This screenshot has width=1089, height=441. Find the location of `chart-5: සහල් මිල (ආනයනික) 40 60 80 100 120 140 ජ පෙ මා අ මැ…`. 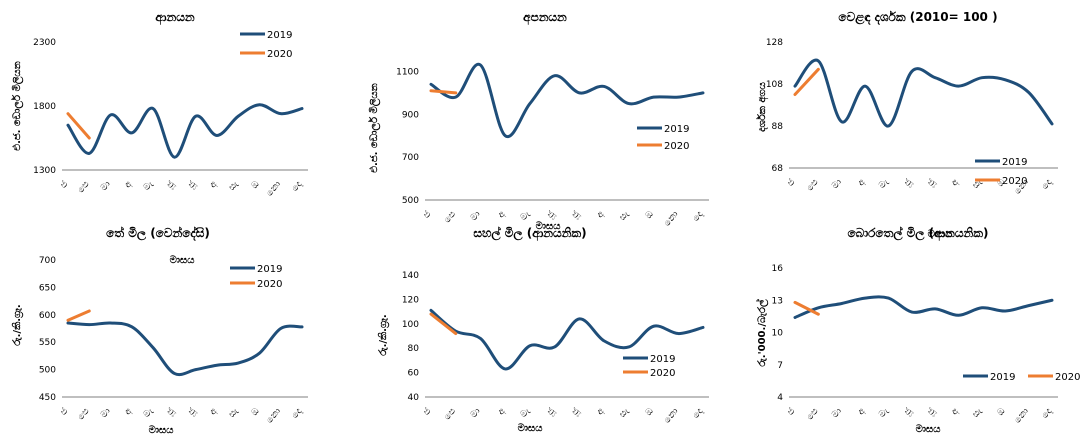

chart-5: සහල් මිල (ආනයනික) 40 60 80 100 120 140 ජ පෙ මා අ මැ… is located at coordinates (543, 330).